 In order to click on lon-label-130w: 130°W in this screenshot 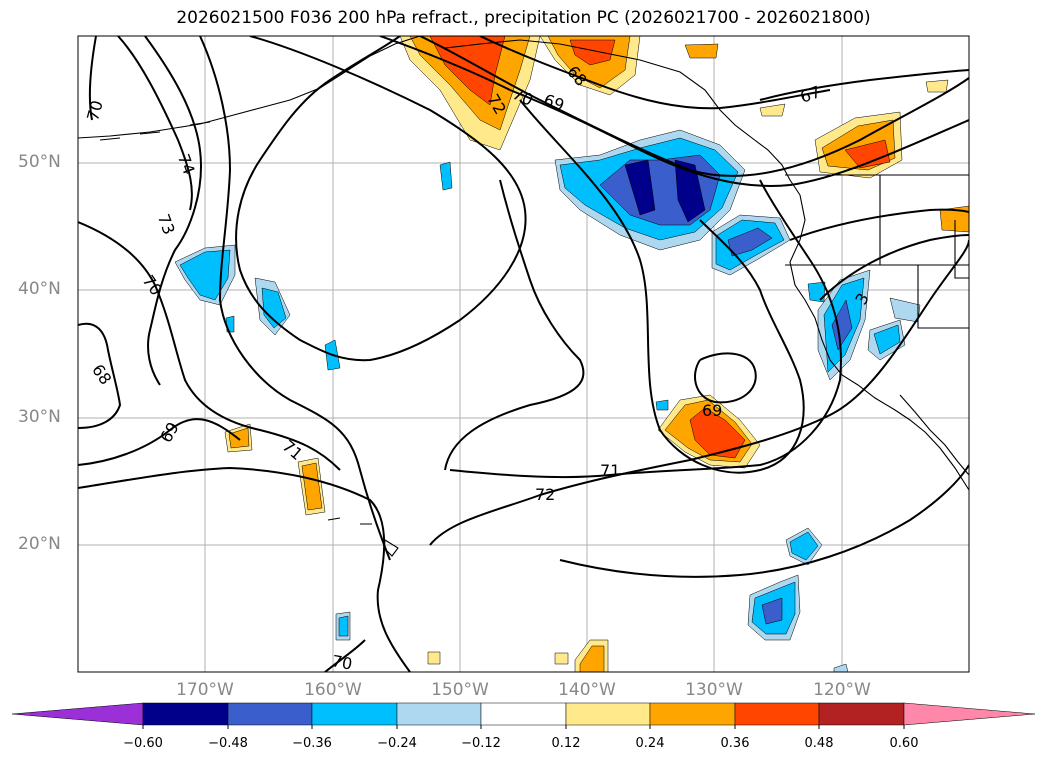, I will do `click(714, 690)`.